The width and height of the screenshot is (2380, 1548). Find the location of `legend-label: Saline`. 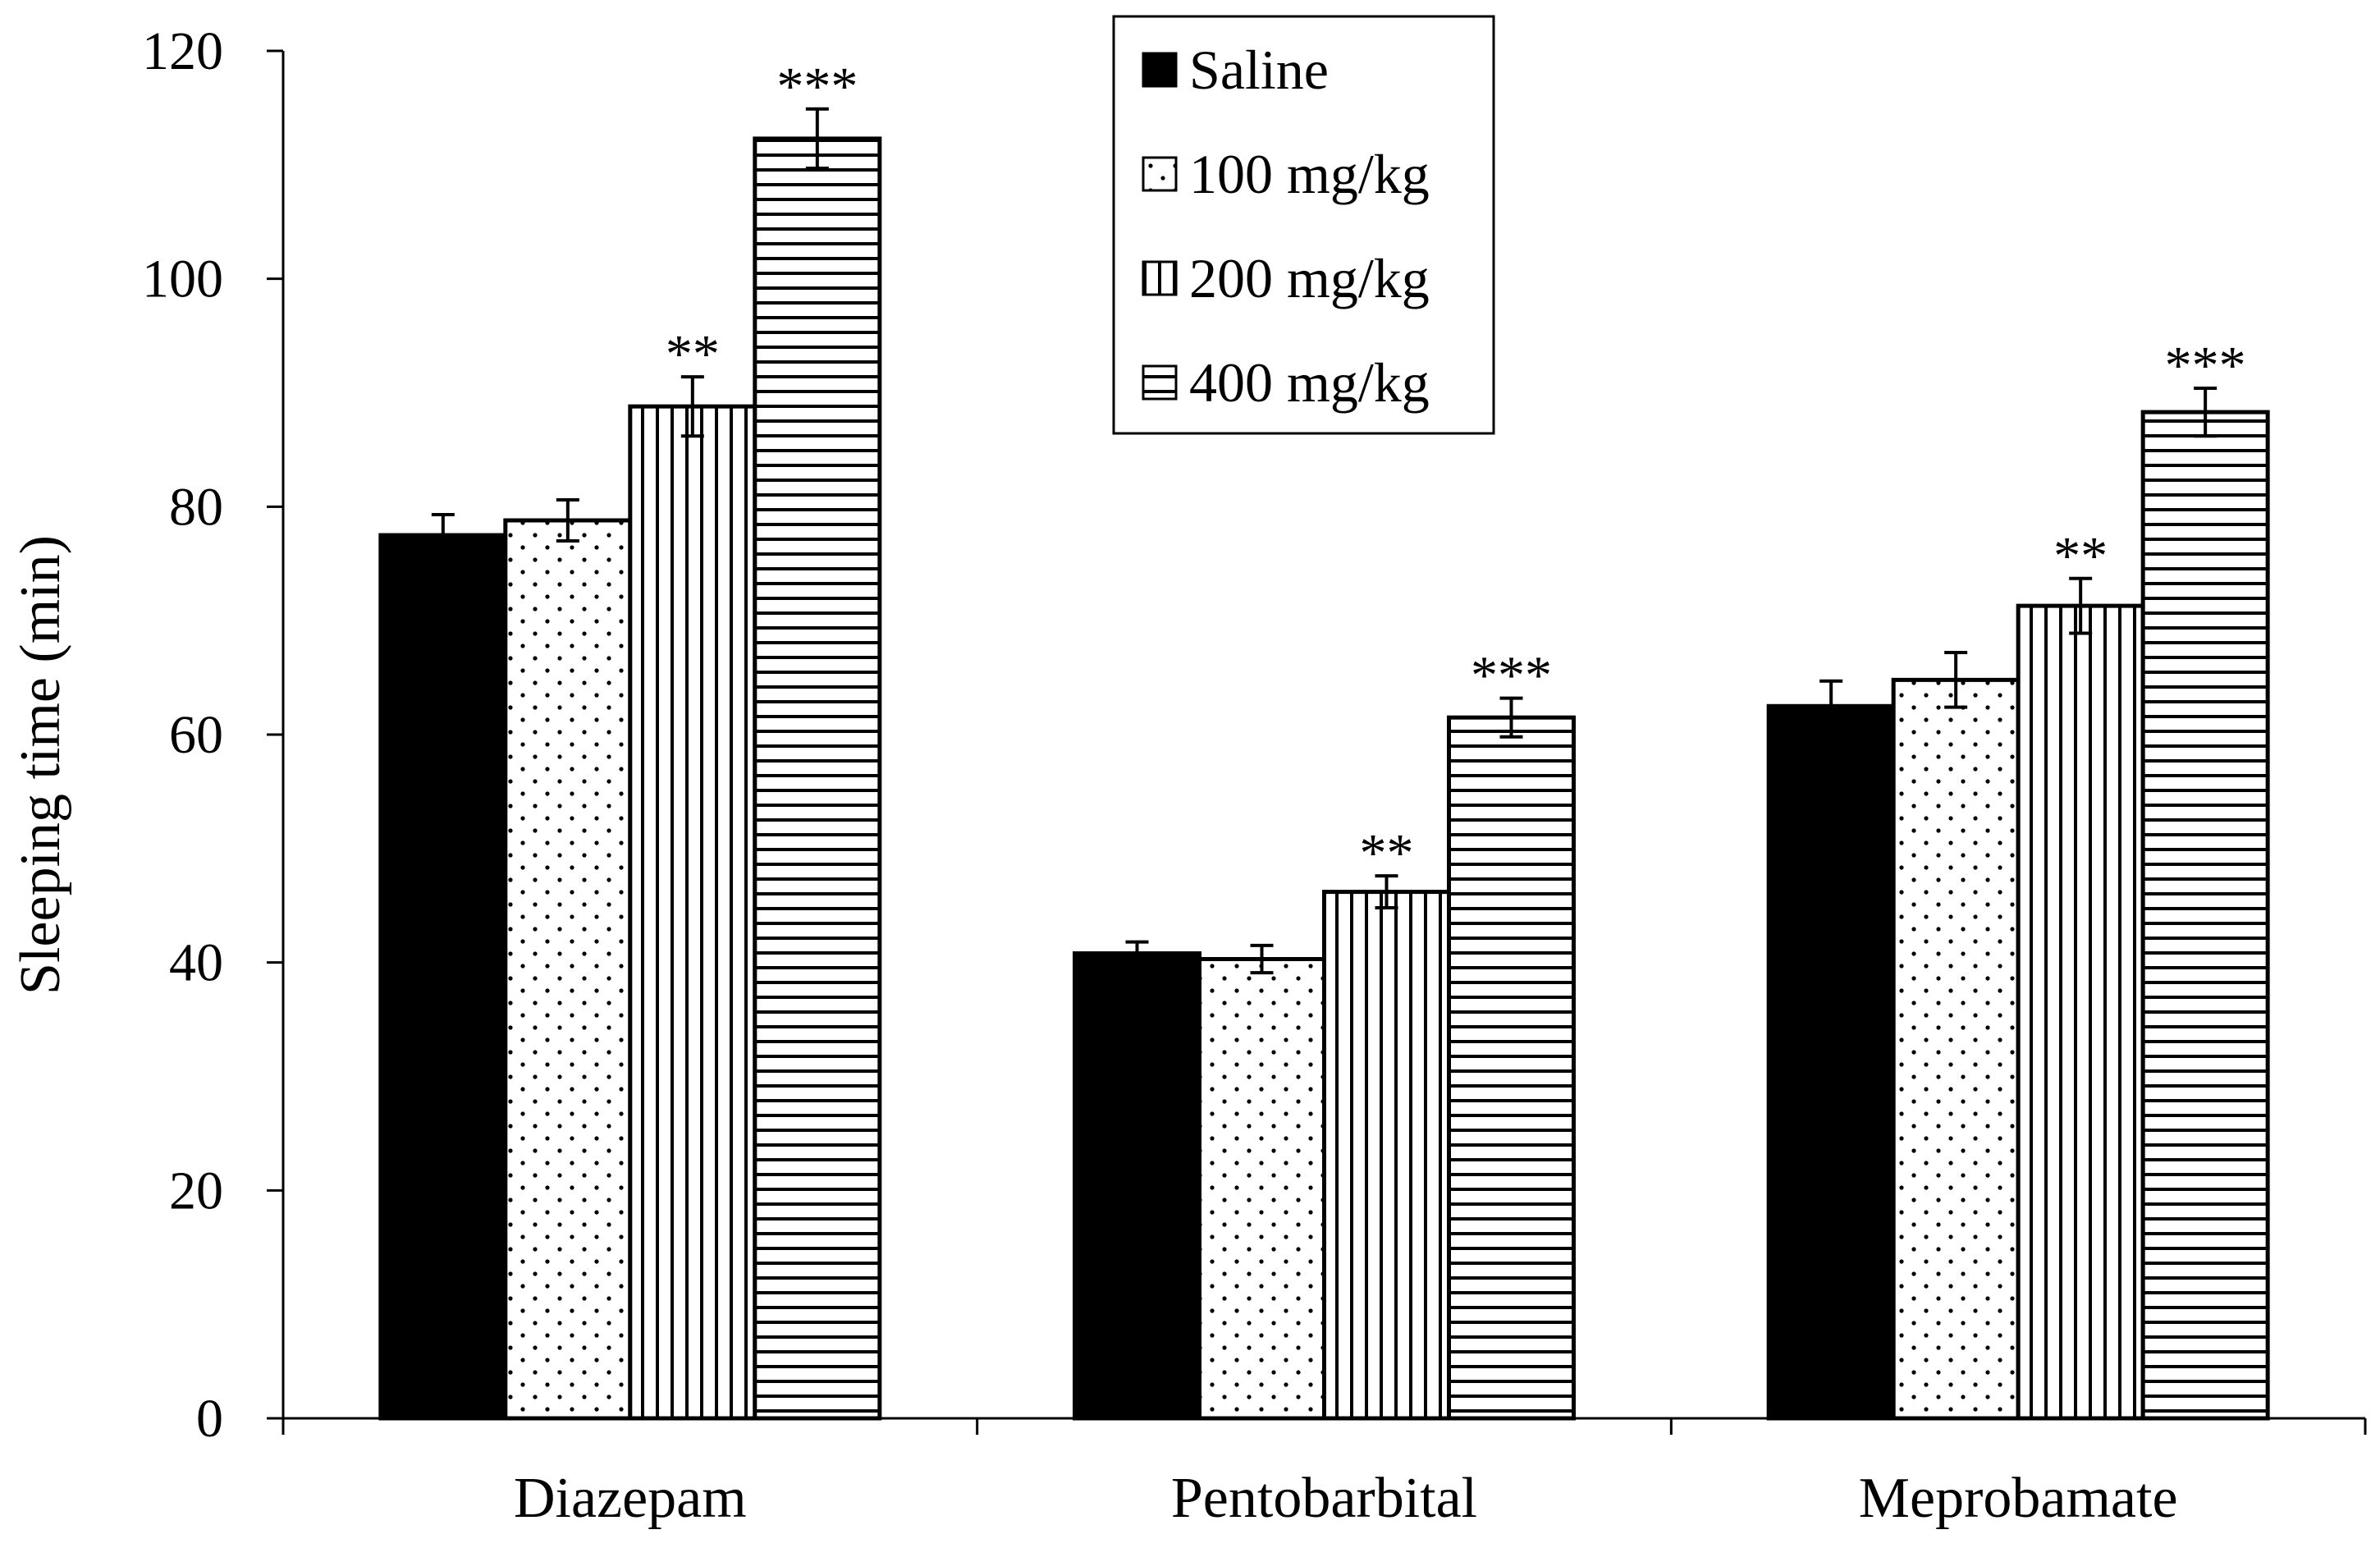

legend-label: Saline is located at coordinates (1259, 70).